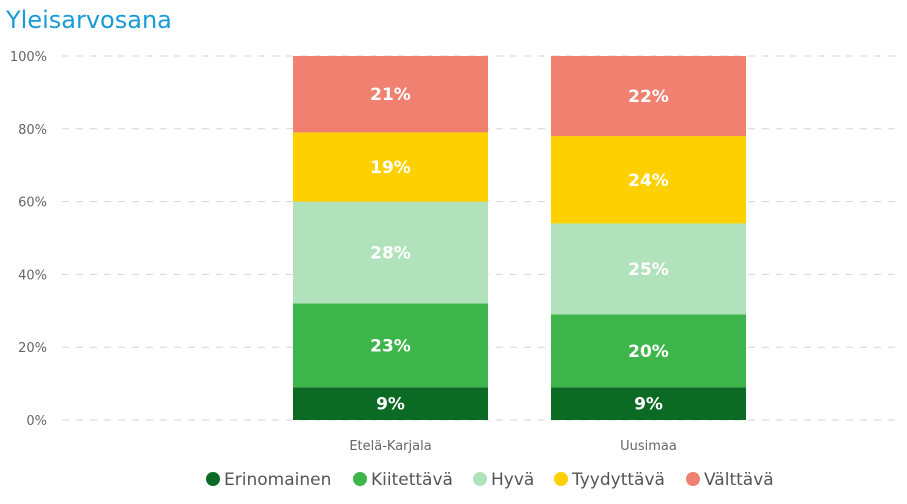 The width and height of the screenshot is (907, 504). What do you see at coordinates (88, 20) in the screenshot?
I see `chart-title: Yleisarvosana` at bounding box center [88, 20].